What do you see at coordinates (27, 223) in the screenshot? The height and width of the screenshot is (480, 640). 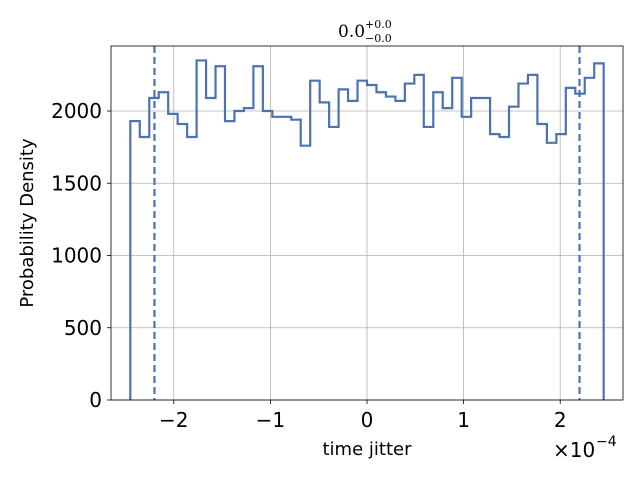 I see `y-axis-label: Probability Density` at bounding box center [27, 223].